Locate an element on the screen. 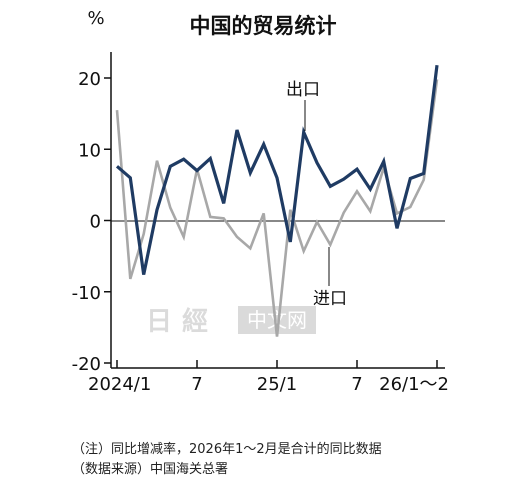 This screenshot has height=488, width=515. export-label: 出口 is located at coordinates (303, 90).